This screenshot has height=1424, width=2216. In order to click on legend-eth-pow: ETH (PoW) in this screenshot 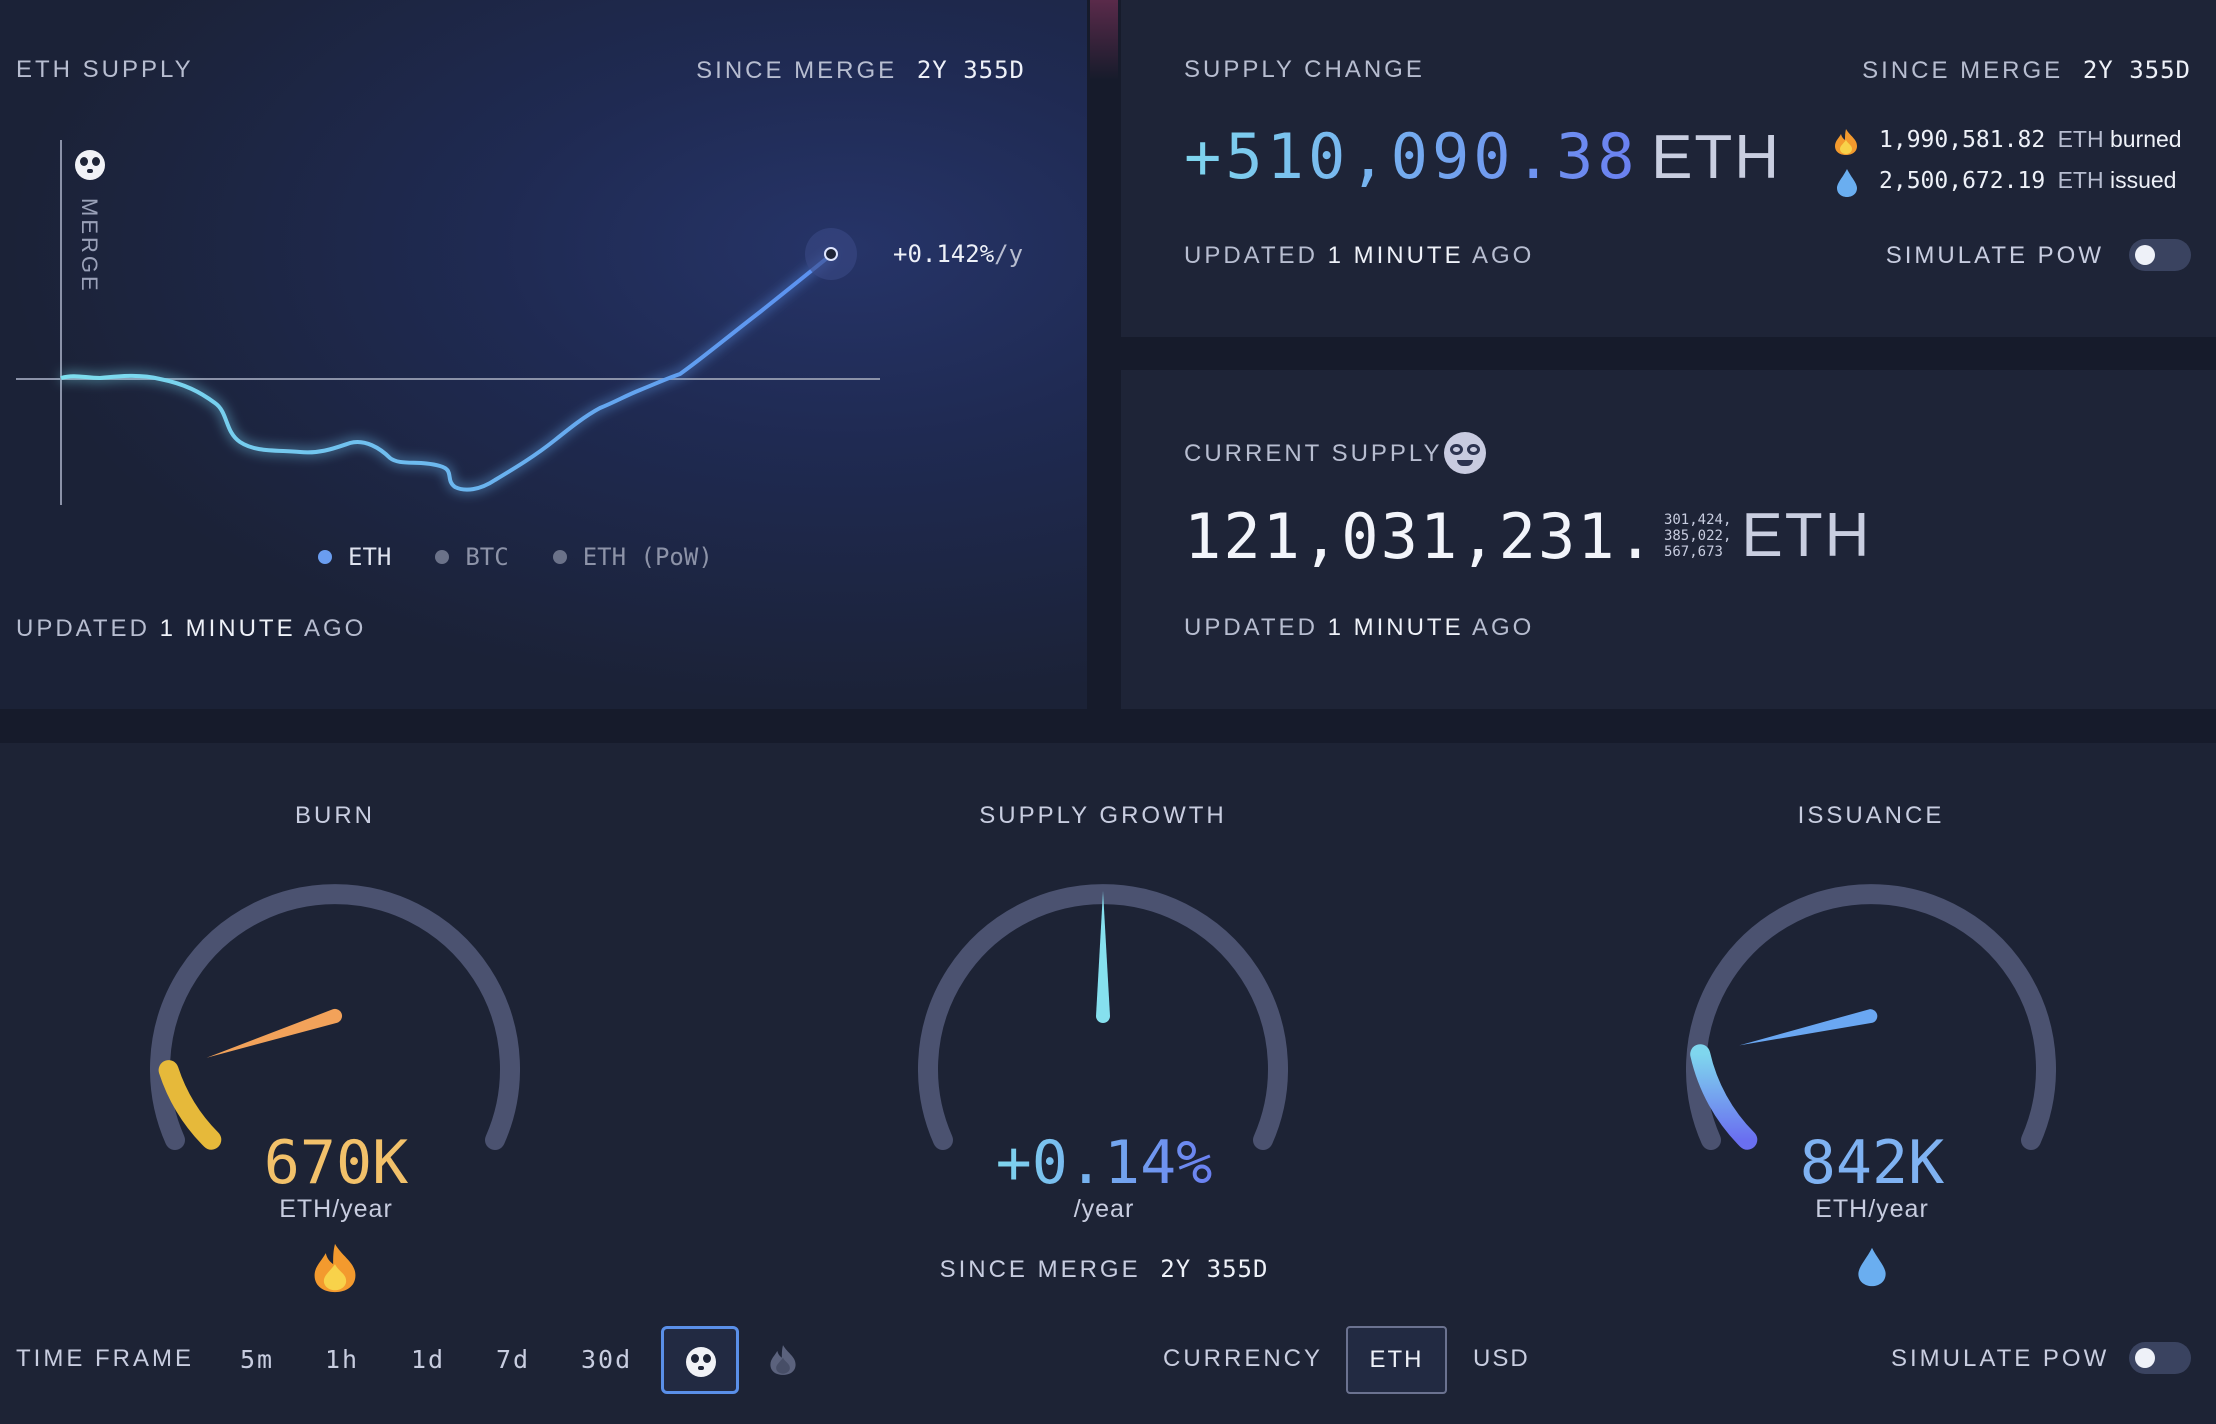, I will do `click(632, 557)`.